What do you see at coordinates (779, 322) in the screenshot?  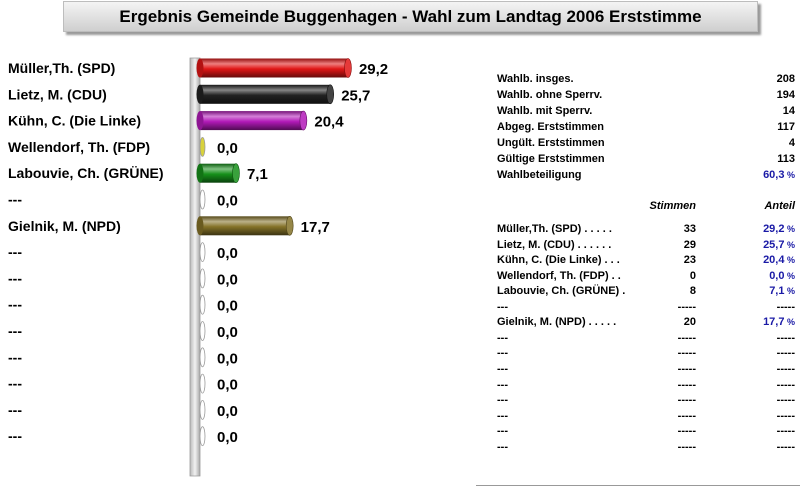 I see `table-row-share: 17,7 %` at bounding box center [779, 322].